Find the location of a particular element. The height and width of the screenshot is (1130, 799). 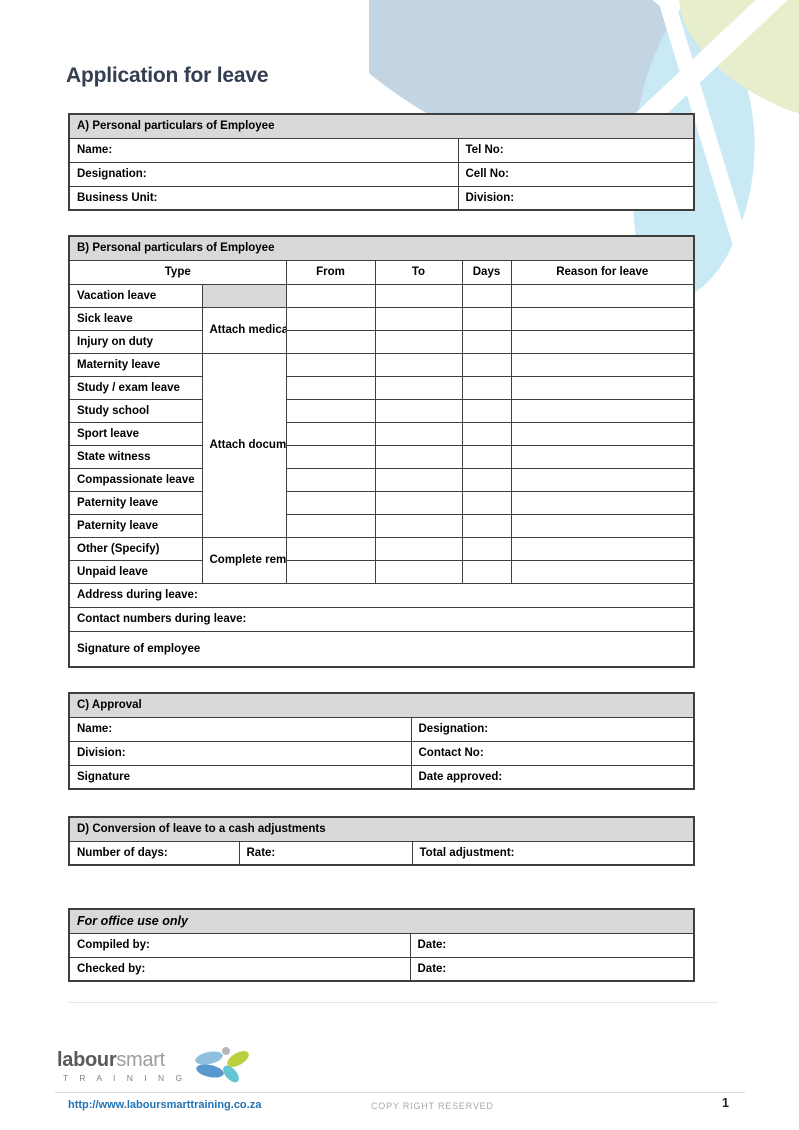

note-attach-medical: Attach medical Certificate is located at coordinates (244, 330).